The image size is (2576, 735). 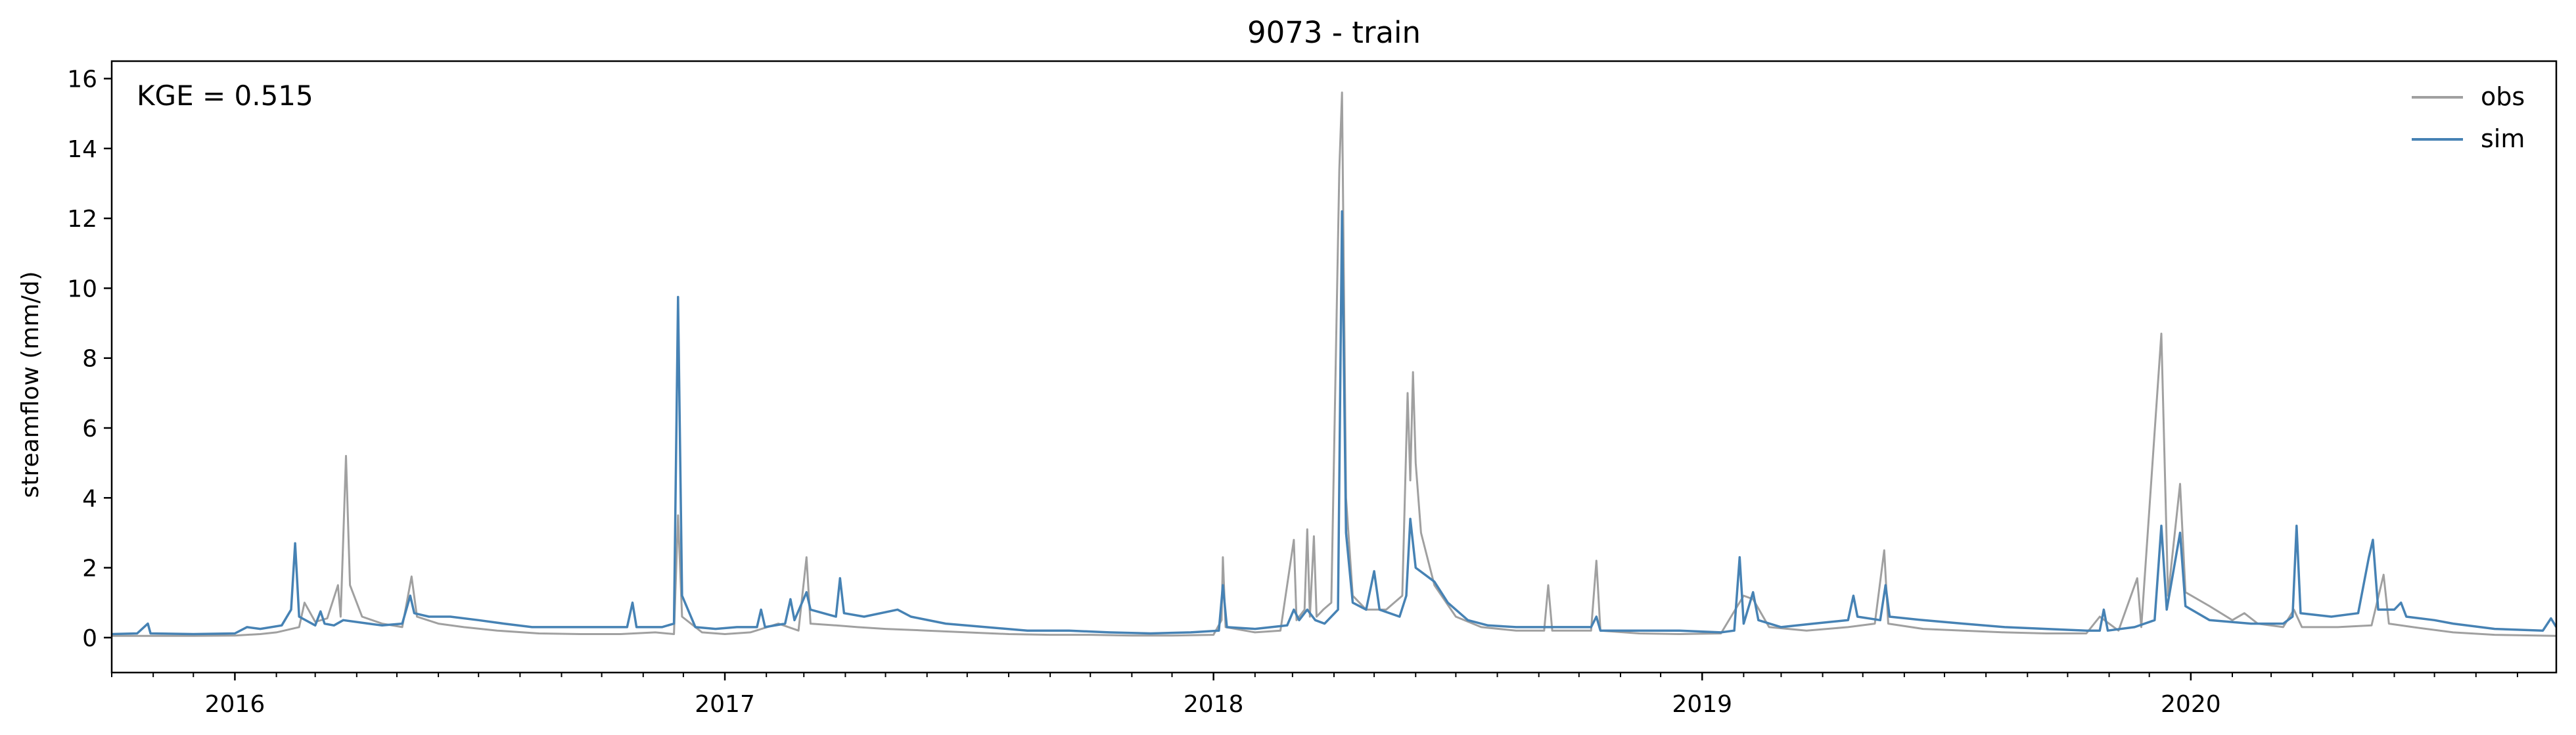 I want to click on y-axis-label: streamflow (mm/d), so click(x=31, y=385).